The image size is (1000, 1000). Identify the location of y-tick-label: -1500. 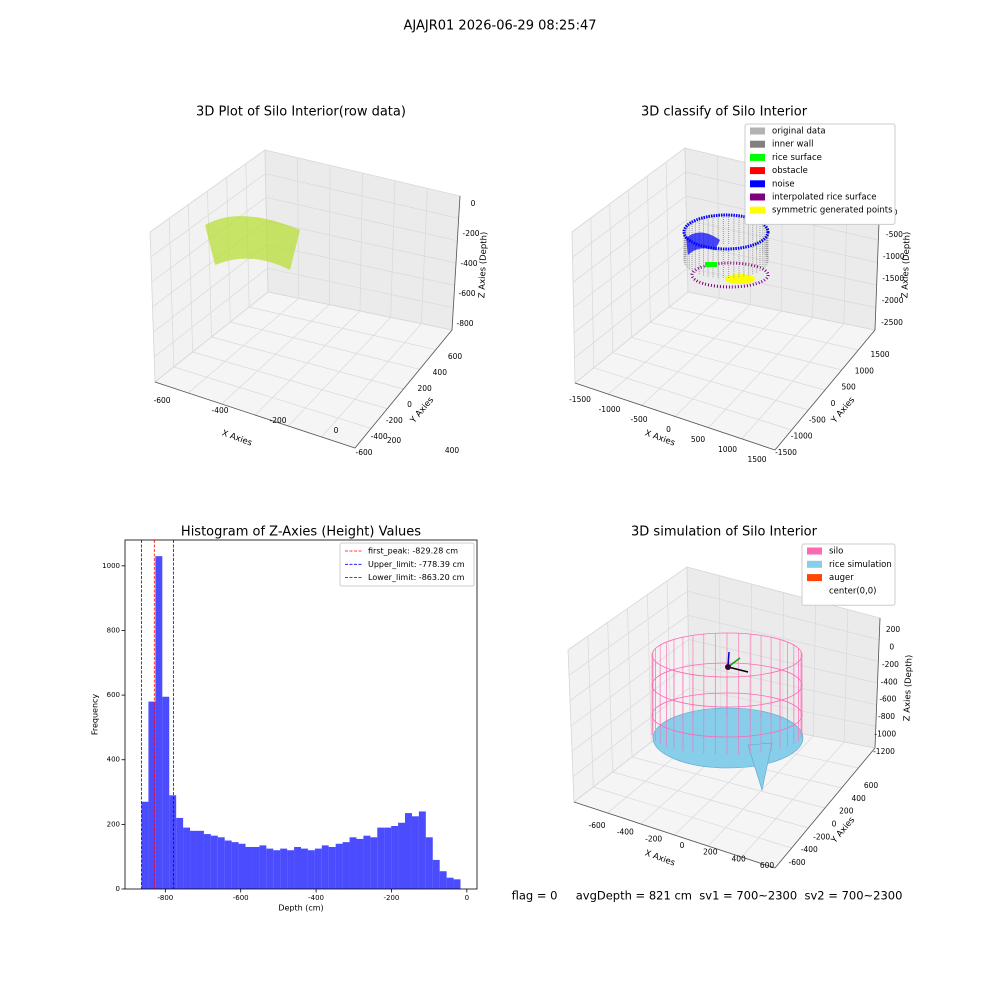
(786, 452).